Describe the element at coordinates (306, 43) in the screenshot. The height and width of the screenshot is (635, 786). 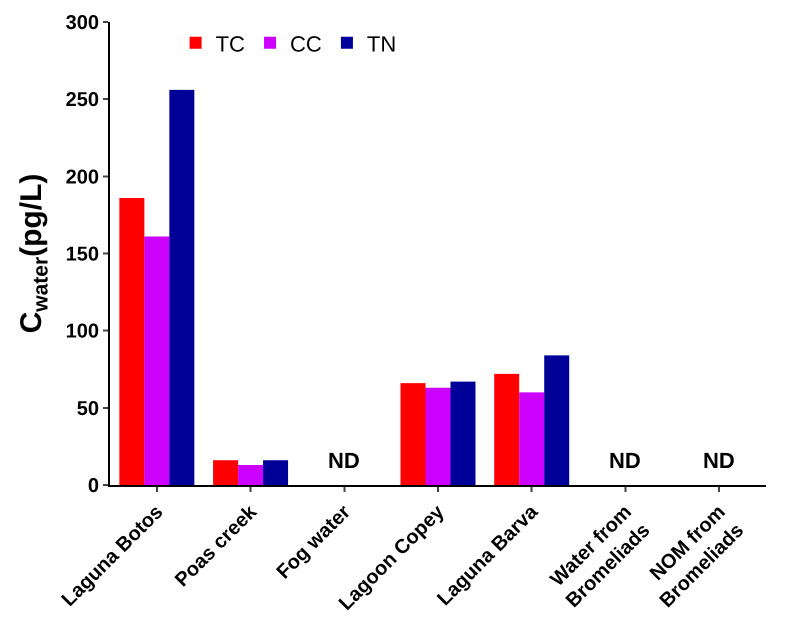
I see `legend-label: CC` at that location.